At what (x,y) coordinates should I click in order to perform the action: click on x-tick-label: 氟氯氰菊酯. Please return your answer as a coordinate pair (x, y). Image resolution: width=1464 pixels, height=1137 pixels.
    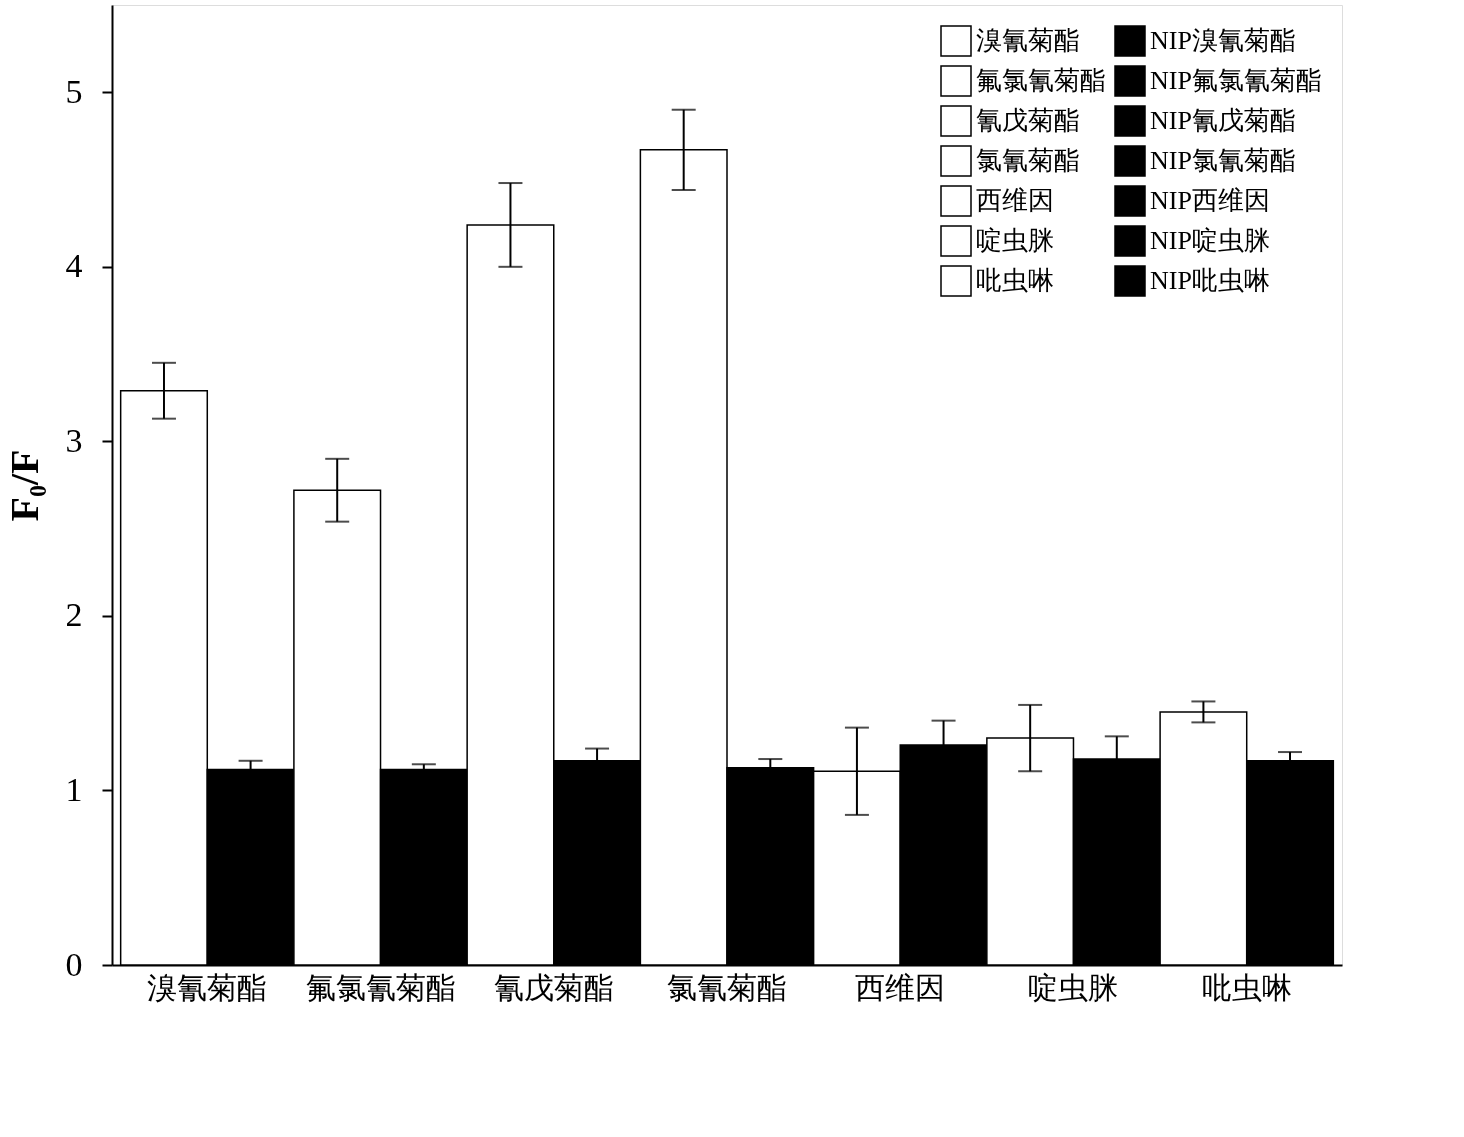
    Looking at the image, I should click on (380, 987).